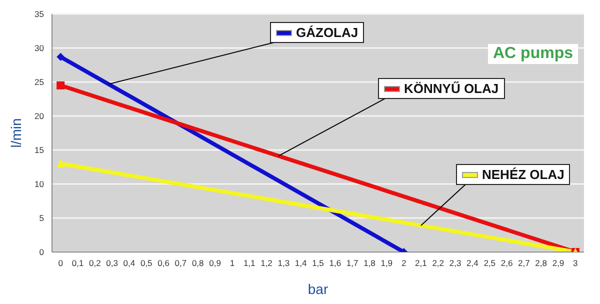 The width and height of the screenshot is (600, 304). I want to click on x-tick-label: 2,6, so click(506, 263).